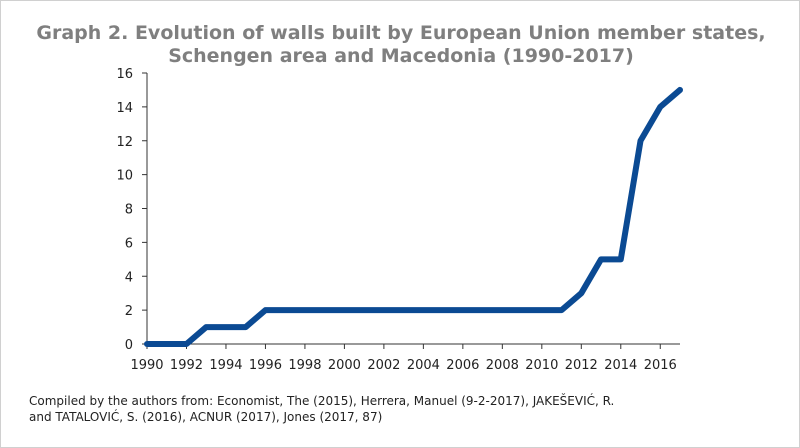  What do you see at coordinates (124, 74) in the screenshot?
I see `y-tick-label: 16` at bounding box center [124, 74].